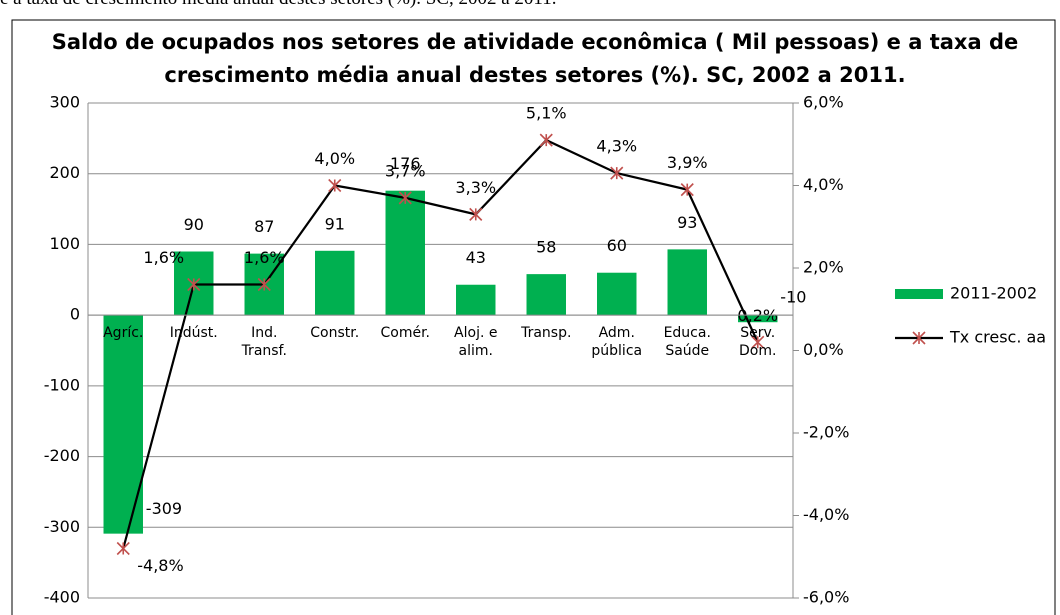 The width and height of the screenshot is (1060, 615). Describe the element at coordinates (823, 102) in the screenshot. I see `y2-tick-label: 6,0%` at that location.